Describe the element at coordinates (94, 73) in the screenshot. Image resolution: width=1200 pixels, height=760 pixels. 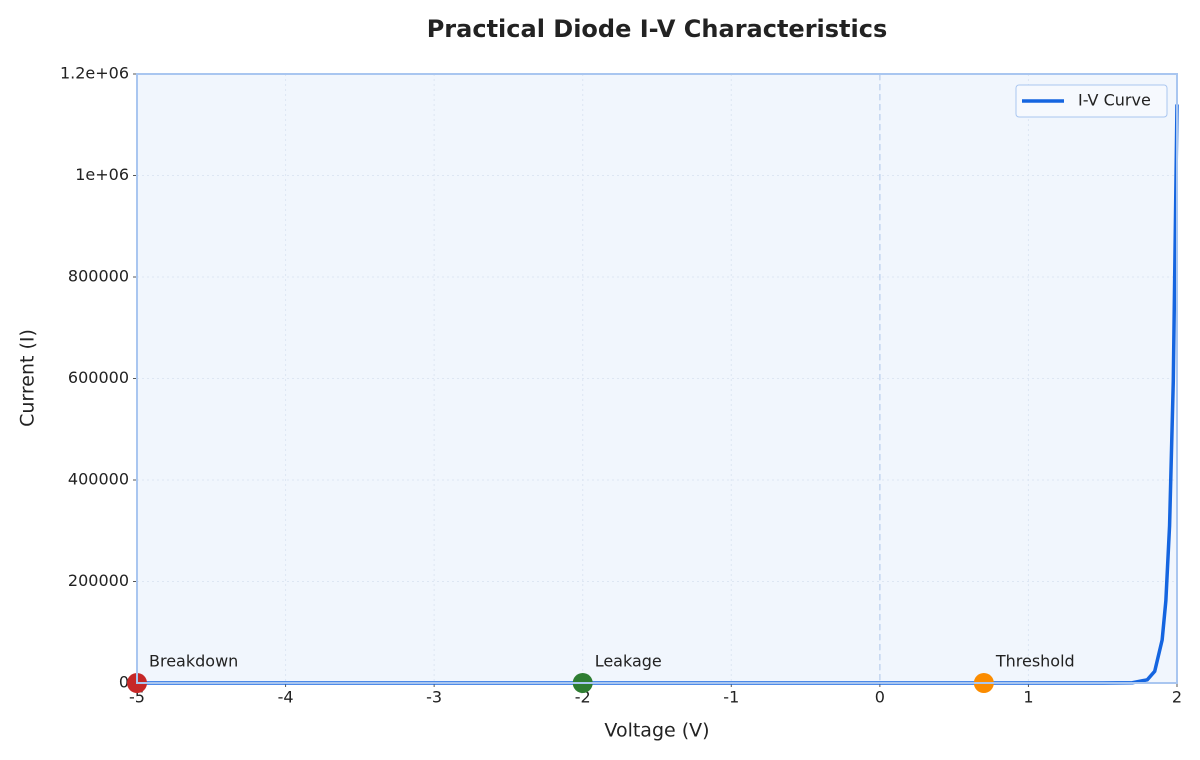
I see `y-tick-label: 1.2e+06` at that location.